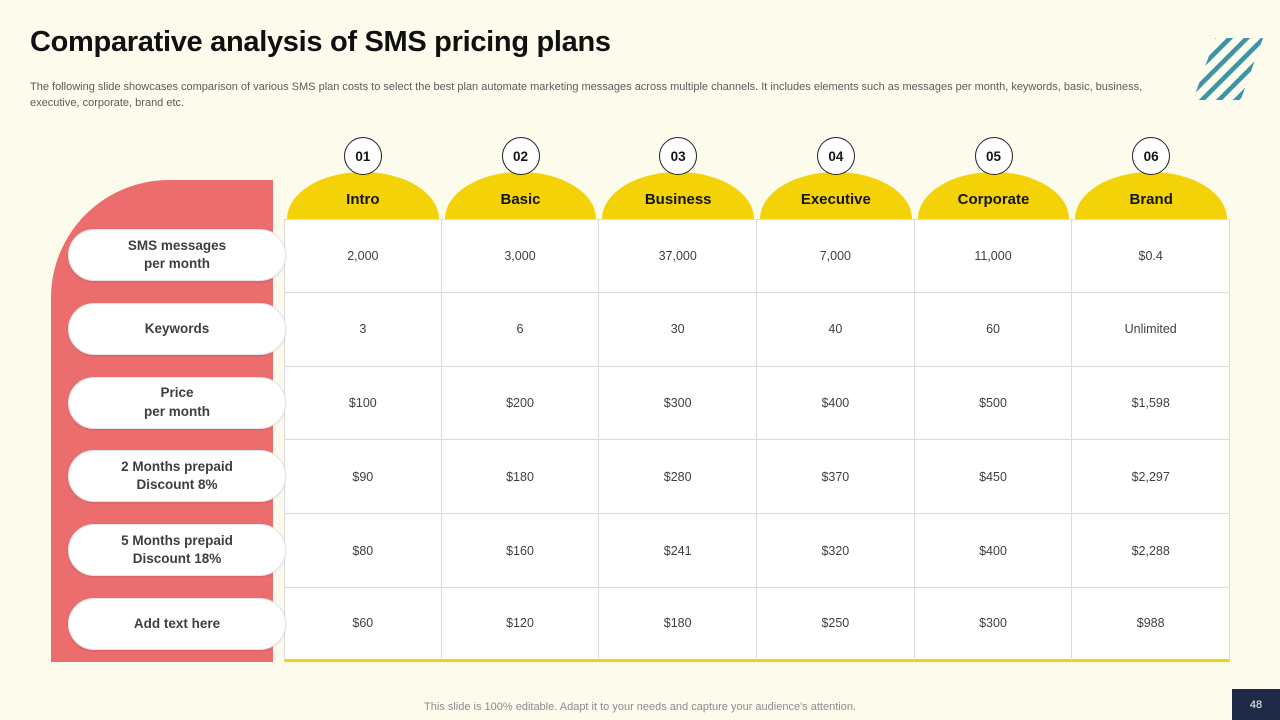 This screenshot has width=1280, height=720. What do you see at coordinates (1151, 199) in the screenshot?
I see `plan-name: Brand` at bounding box center [1151, 199].